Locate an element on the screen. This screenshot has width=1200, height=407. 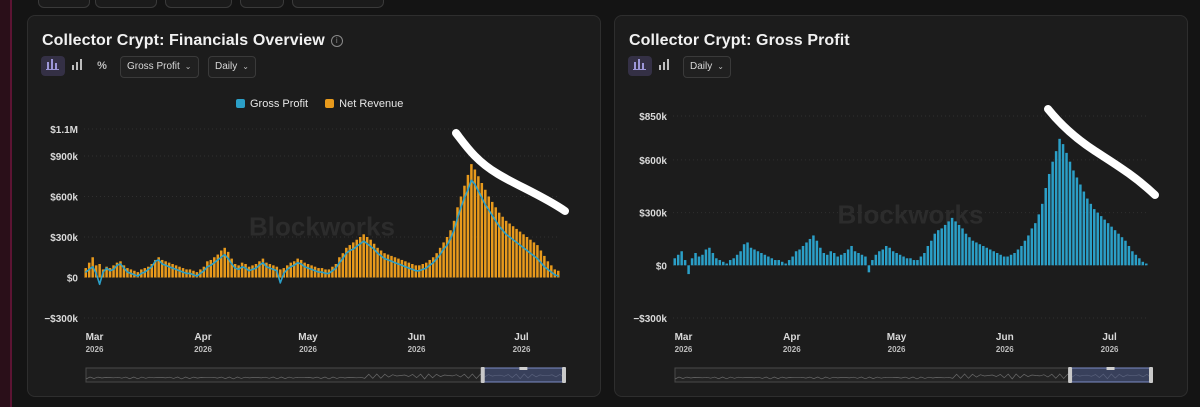
info-icon: i is located at coordinates (336, 41).